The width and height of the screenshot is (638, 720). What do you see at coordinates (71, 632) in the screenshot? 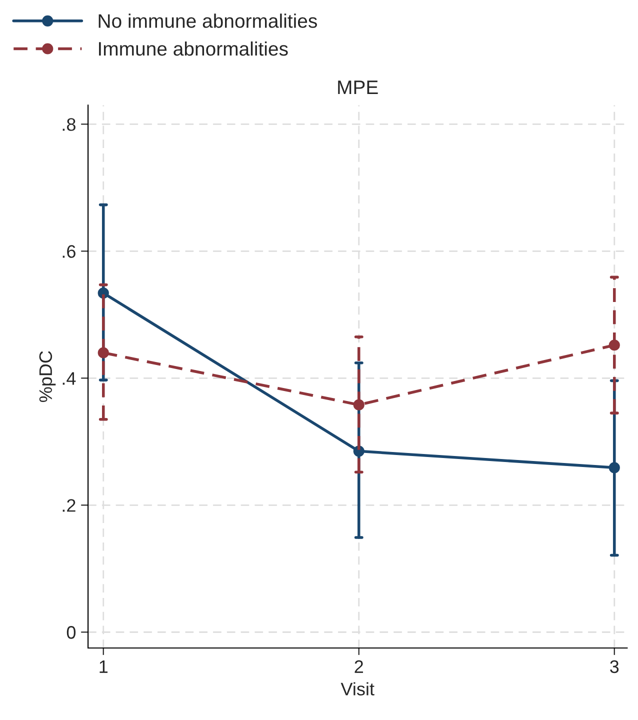
I see `y-tick-label: 0` at bounding box center [71, 632].